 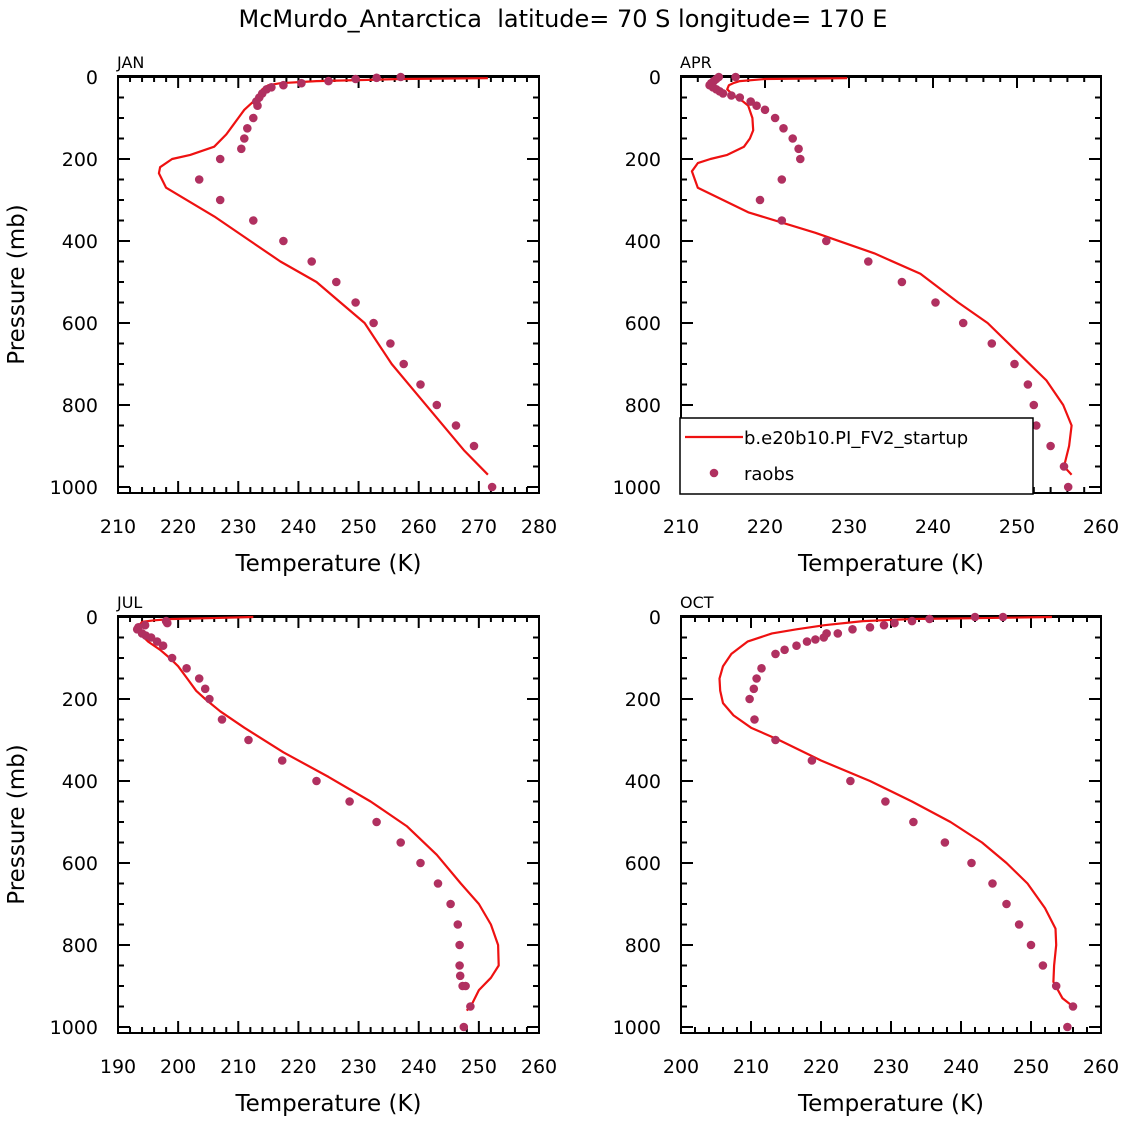 What do you see at coordinates (118, 1067) in the screenshot?
I see `x-tick-label: 190` at bounding box center [118, 1067].